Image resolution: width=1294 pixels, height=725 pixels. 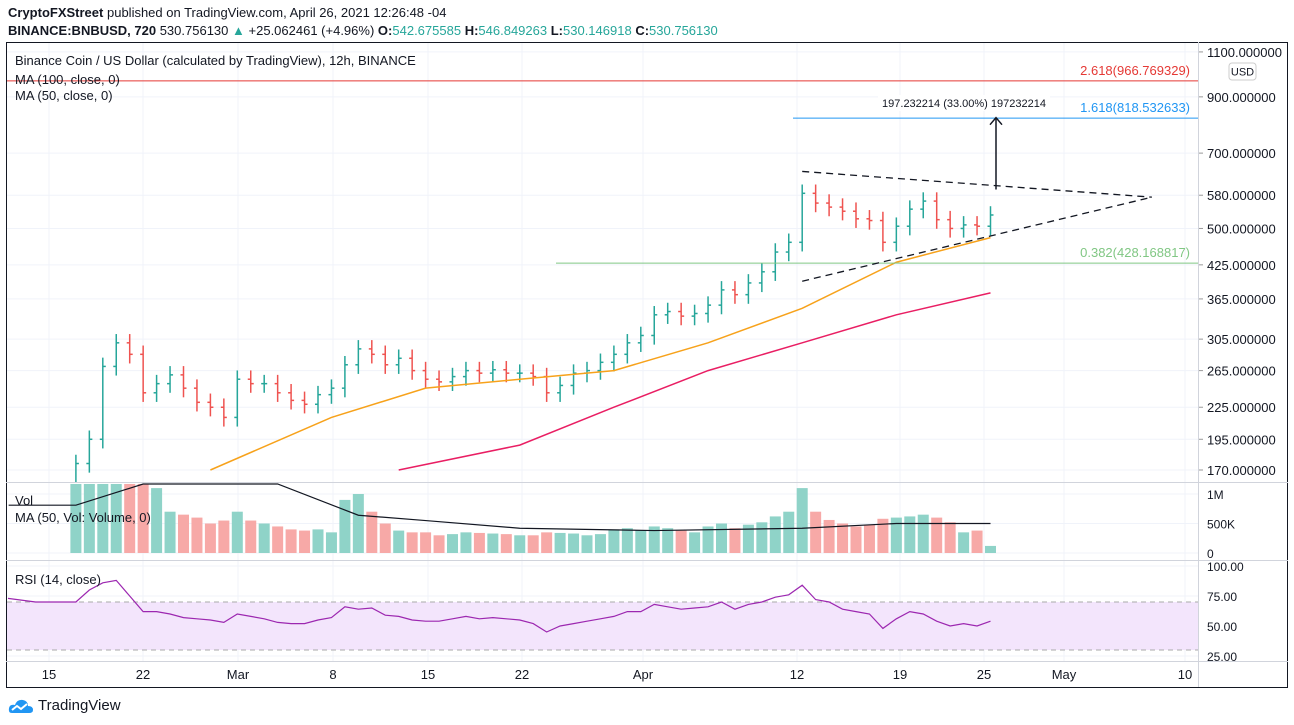 What do you see at coordinates (79, 705) in the screenshot?
I see `tradingview-brand: TradingView` at bounding box center [79, 705].